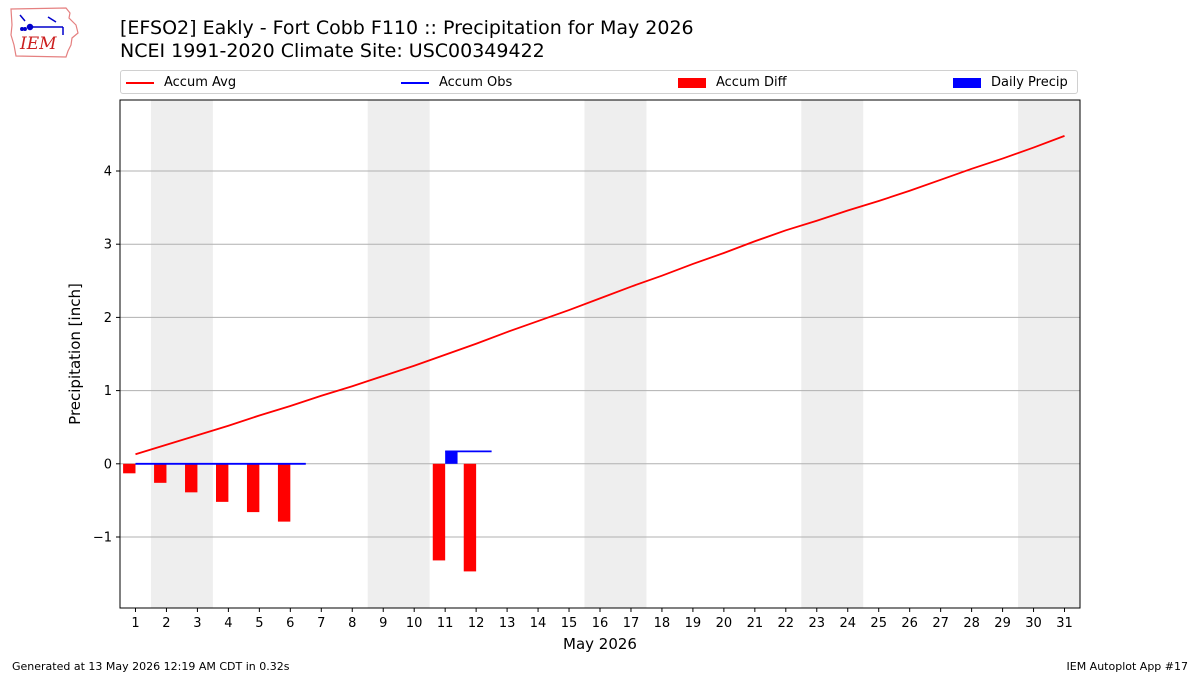  What do you see at coordinates (415, 83) in the screenshot?
I see `legend-swatch-accum-obs` at bounding box center [415, 83].